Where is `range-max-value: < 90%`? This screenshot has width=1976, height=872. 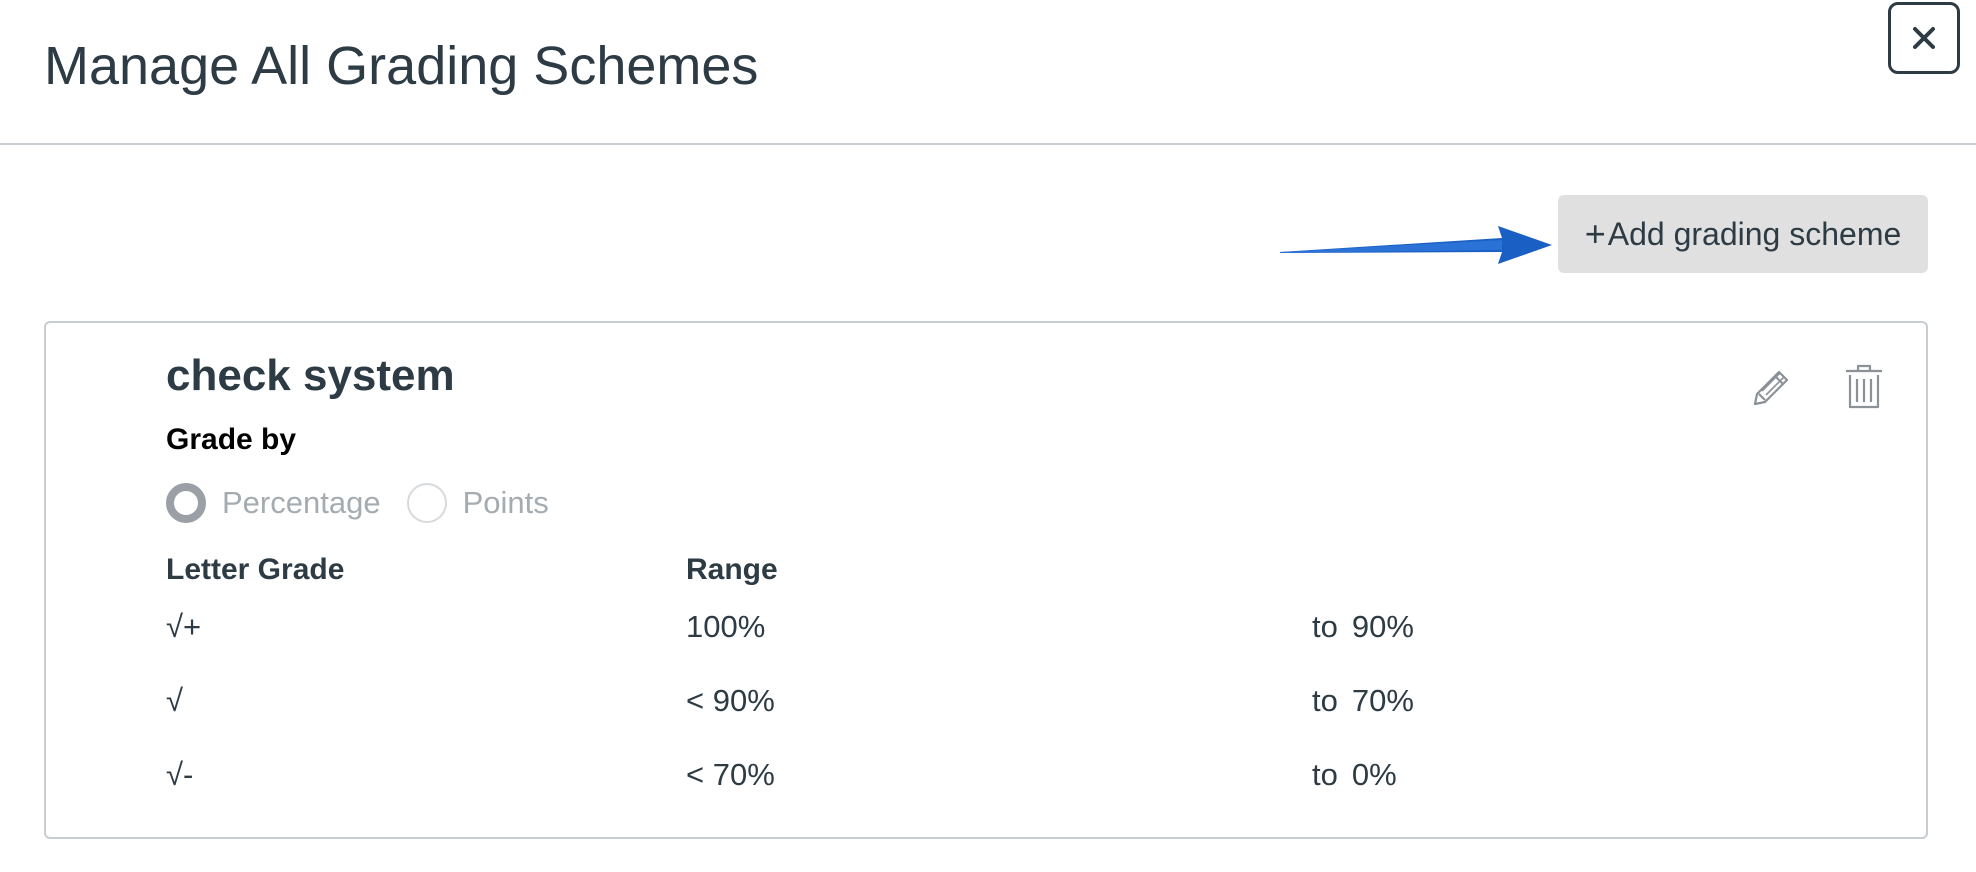 range-max-value: < 90% is located at coordinates (730, 700).